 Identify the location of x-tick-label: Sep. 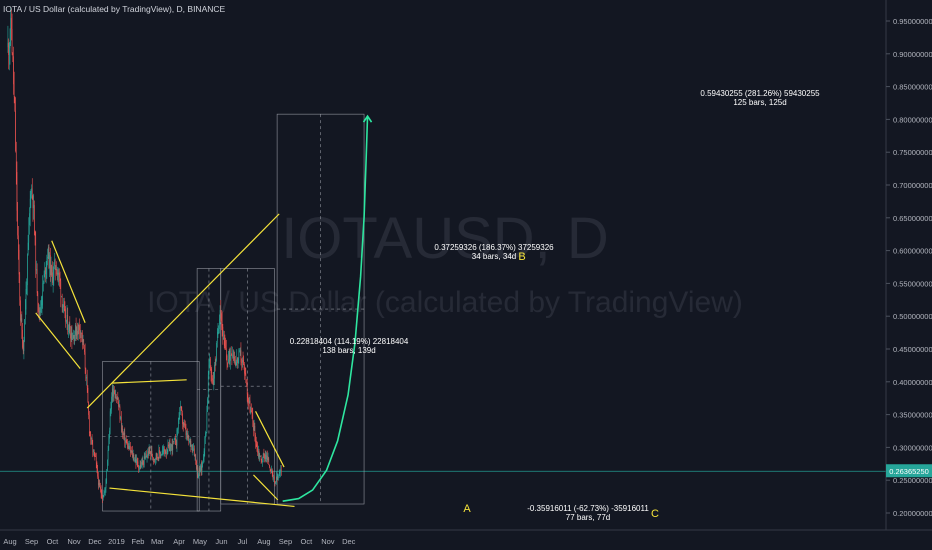
(285, 541).